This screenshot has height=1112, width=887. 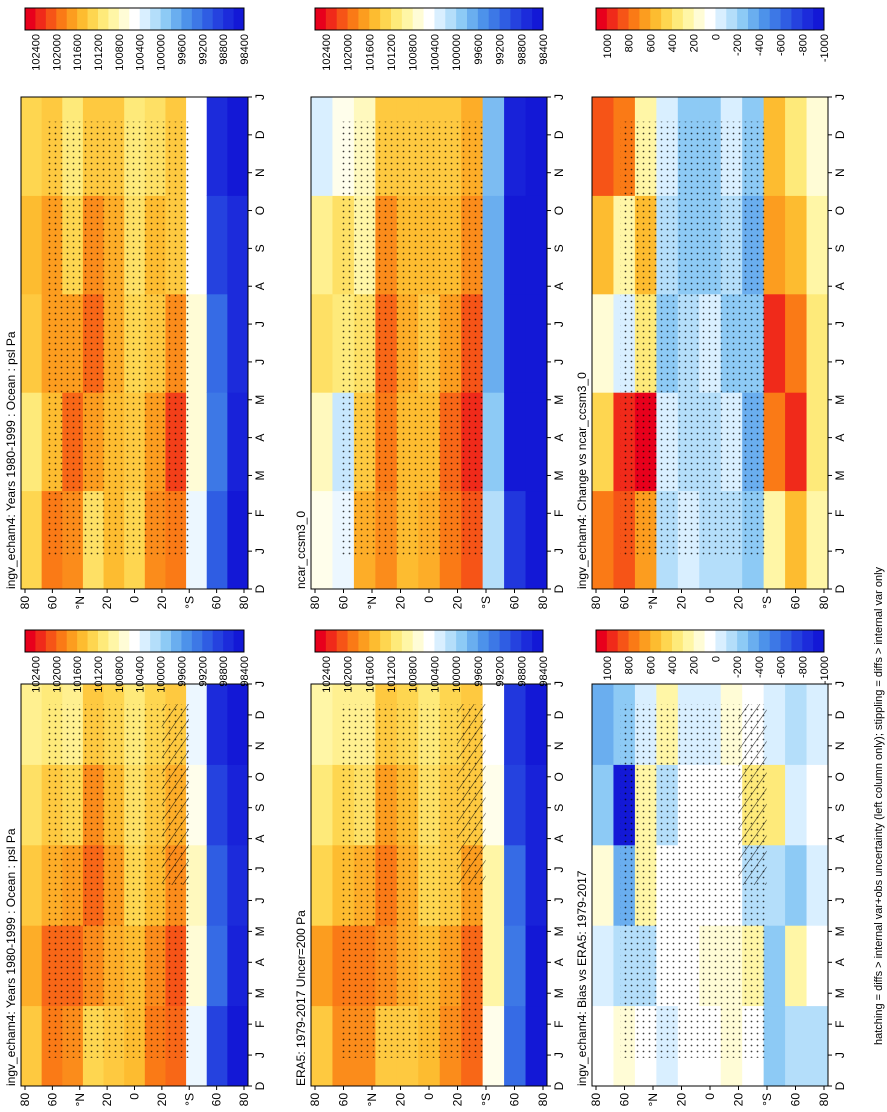 I want to click on colorbar-label: 99200, so click(x=501, y=49).